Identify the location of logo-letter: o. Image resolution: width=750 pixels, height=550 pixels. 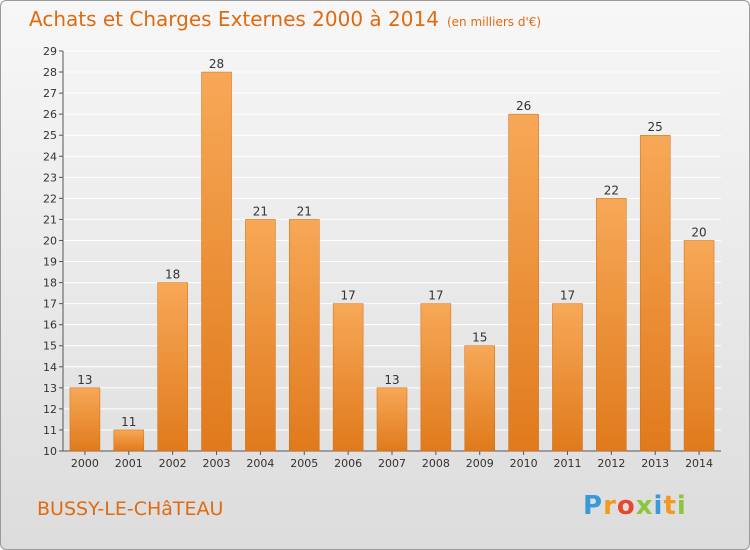
(626, 506).